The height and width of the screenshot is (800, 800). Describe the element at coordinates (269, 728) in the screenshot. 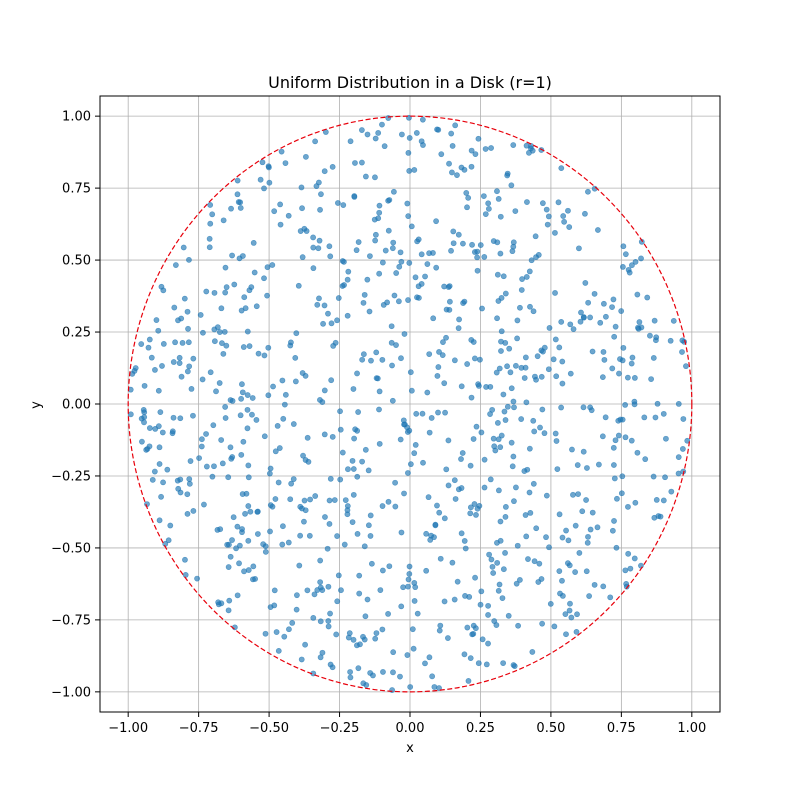

I see `x-tick-label: −0.50` at that location.